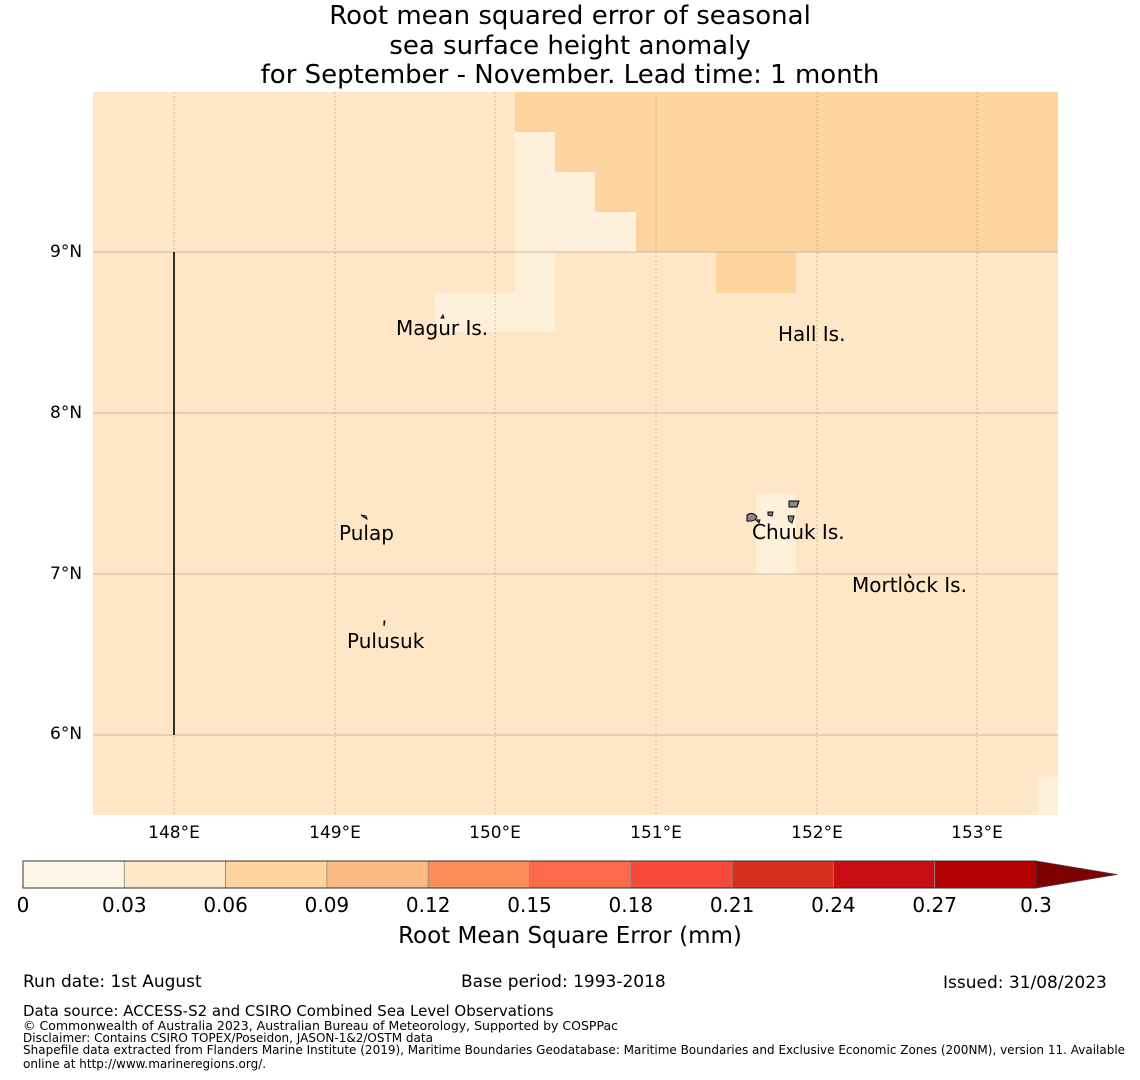  What do you see at coordinates (529, 905) in the screenshot?
I see `colorbar-tick-label: 0.15` at bounding box center [529, 905].